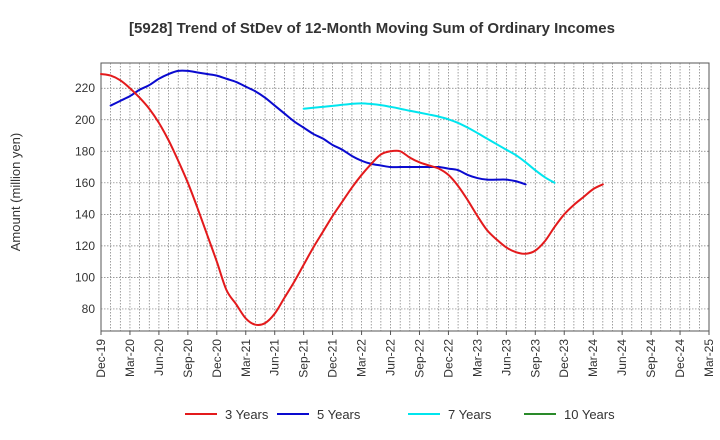 Image resolution: width=720 pixels, height=440 pixels. Describe the element at coordinates (246, 358) in the screenshot. I see `x-tick-label: Mar-21` at that location.